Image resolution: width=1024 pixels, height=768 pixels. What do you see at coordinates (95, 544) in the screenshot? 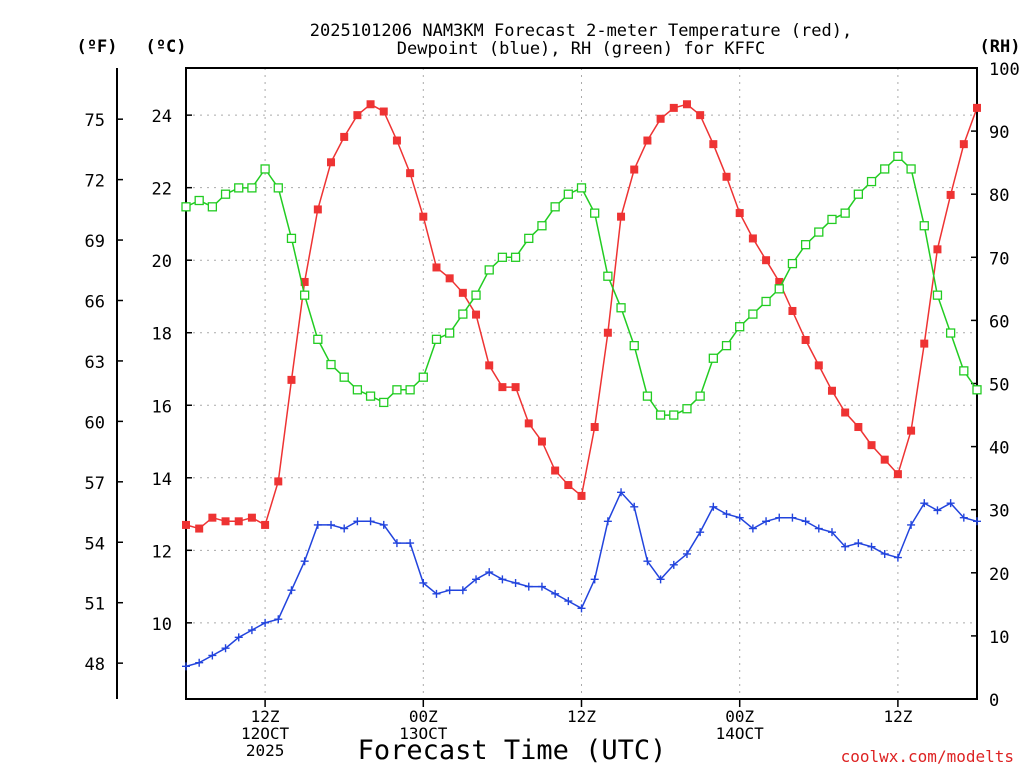
I see `fahrenheit-tick-label: 54` at bounding box center [95, 544].